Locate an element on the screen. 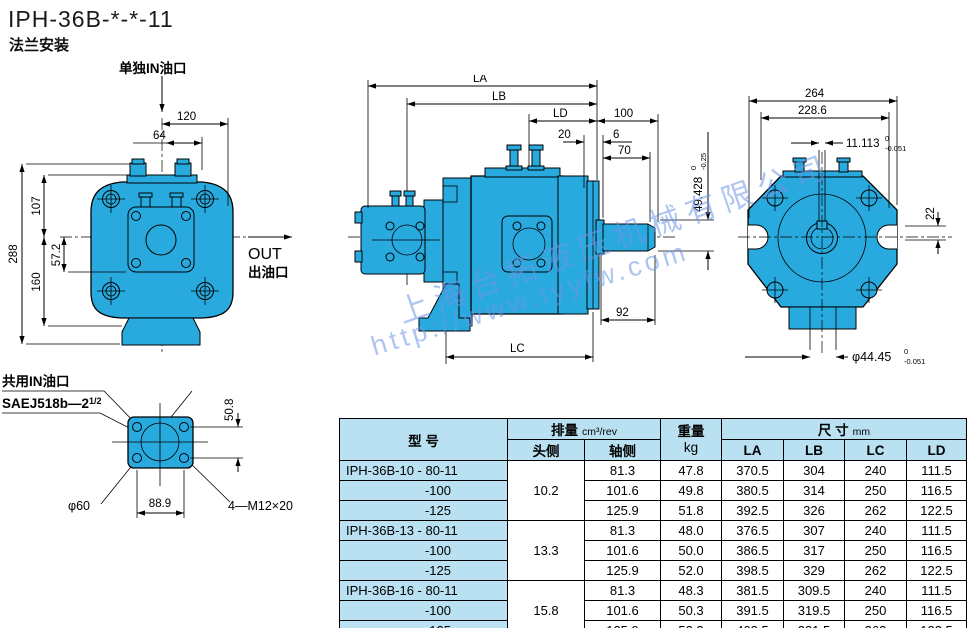 The height and width of the screenshot is (628, 976). front-view-drawing: 单独IN油口 120 64 288 107 160 57.2 OUT 出油口 is located at coordinates (150, 206).